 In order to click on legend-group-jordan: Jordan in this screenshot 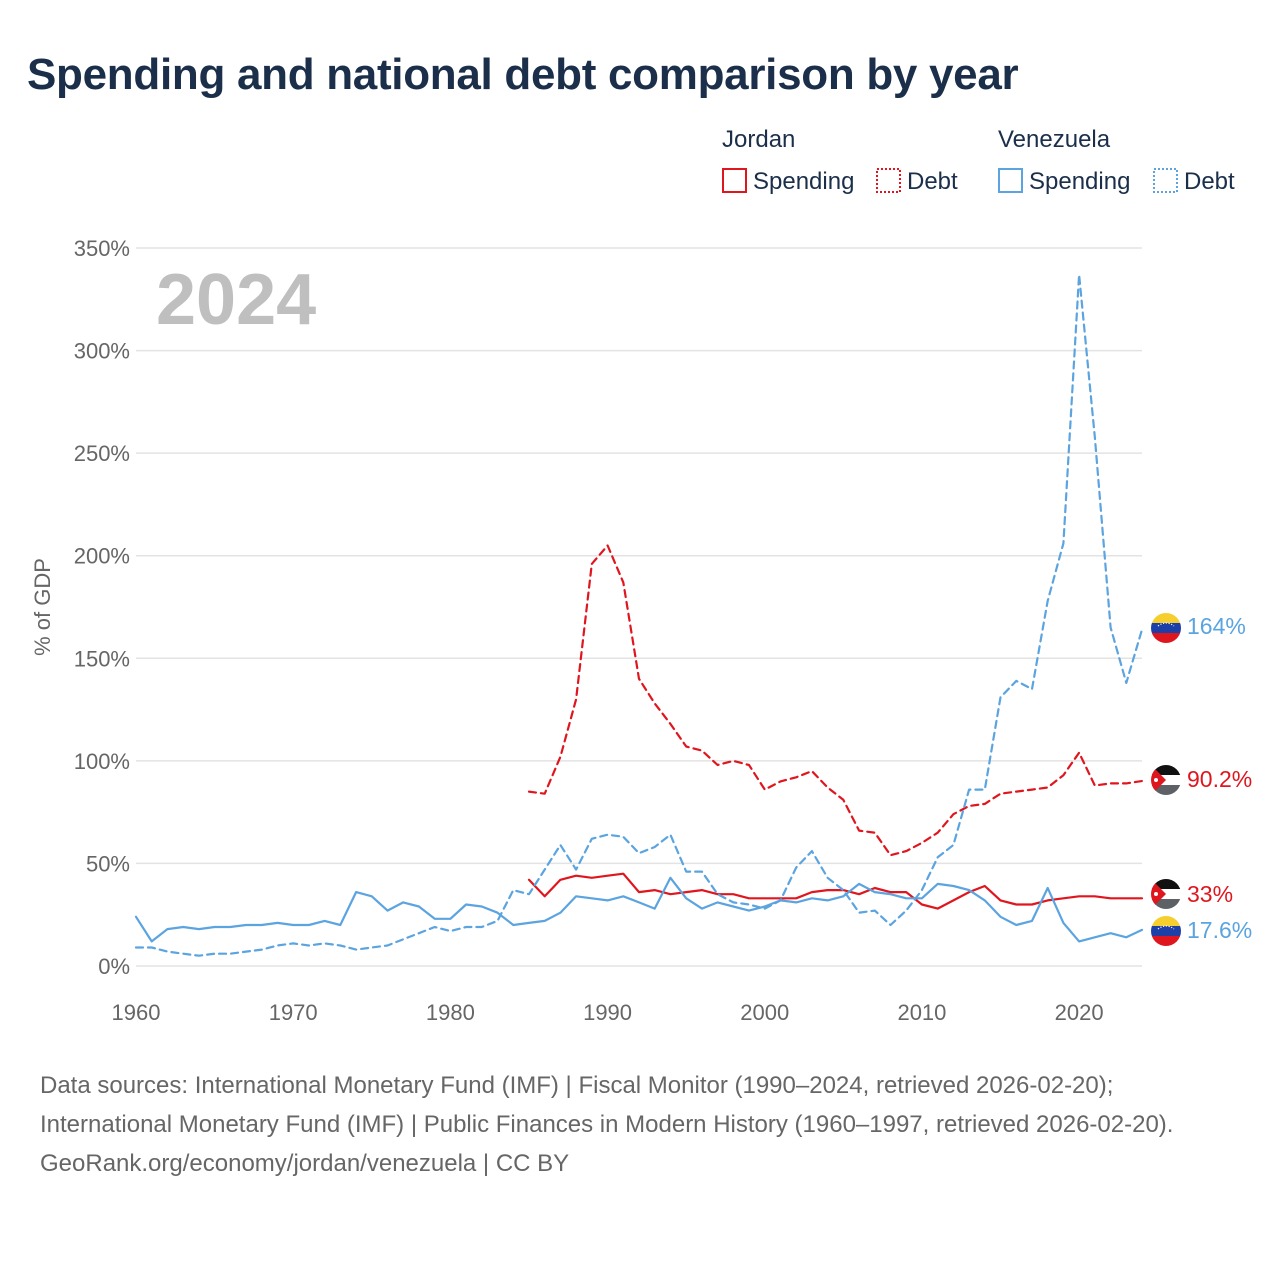, I will do `click(758, 139)`.